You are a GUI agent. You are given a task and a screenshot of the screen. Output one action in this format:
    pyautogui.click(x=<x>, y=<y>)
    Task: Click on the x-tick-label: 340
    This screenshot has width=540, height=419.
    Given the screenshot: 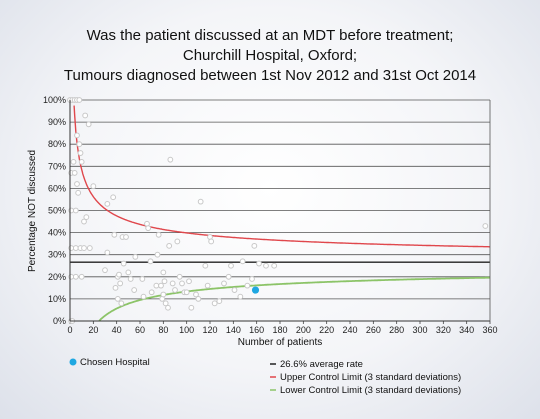 What is the action you would take?
    pyautogui.click(x=466, y=330)
    